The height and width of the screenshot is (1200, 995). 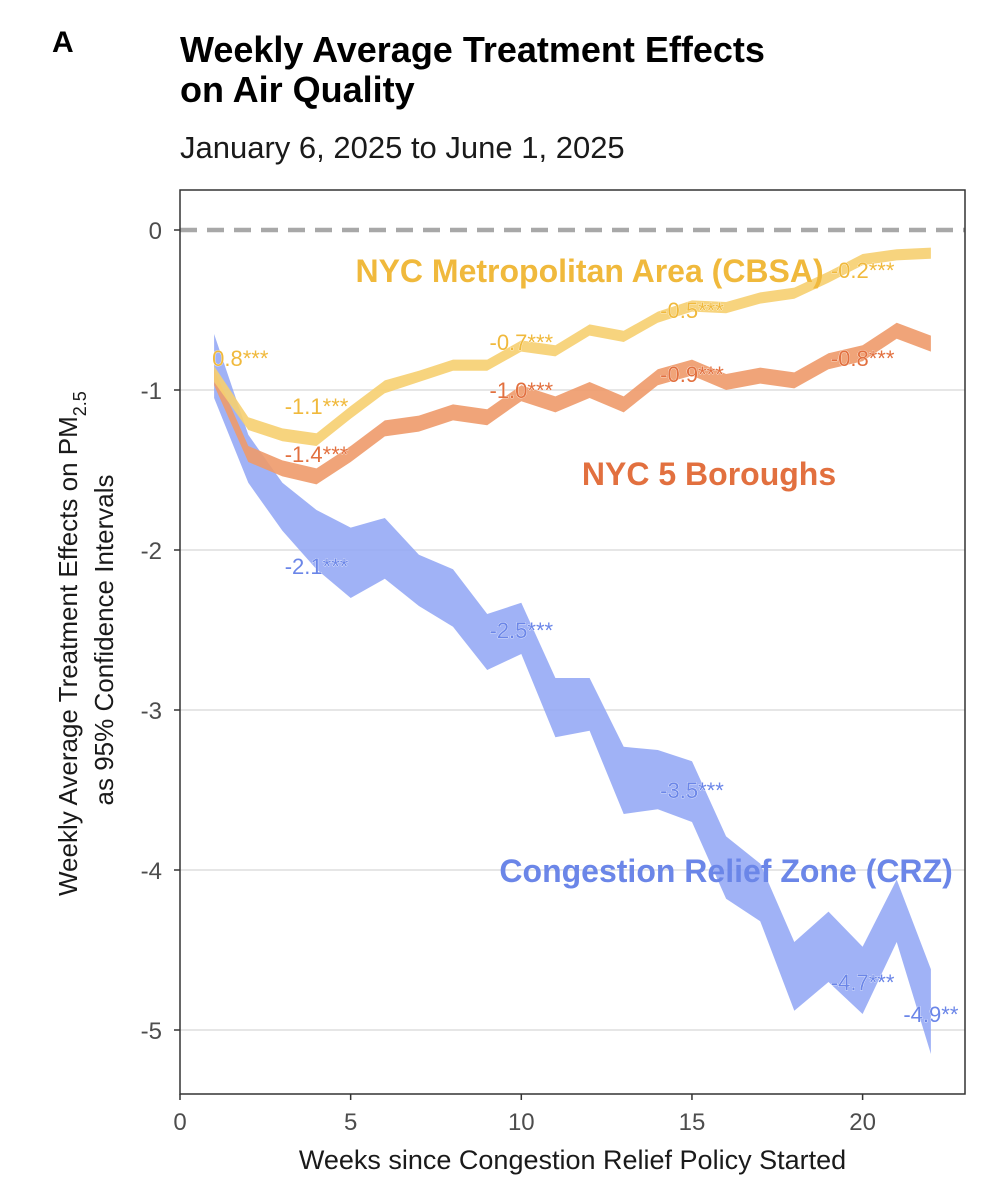 What do you see at coordinates (930, 1014) in the screenshot?
I see `point-label-crz-4: -4.9**` at bounding box center [930, 1014].